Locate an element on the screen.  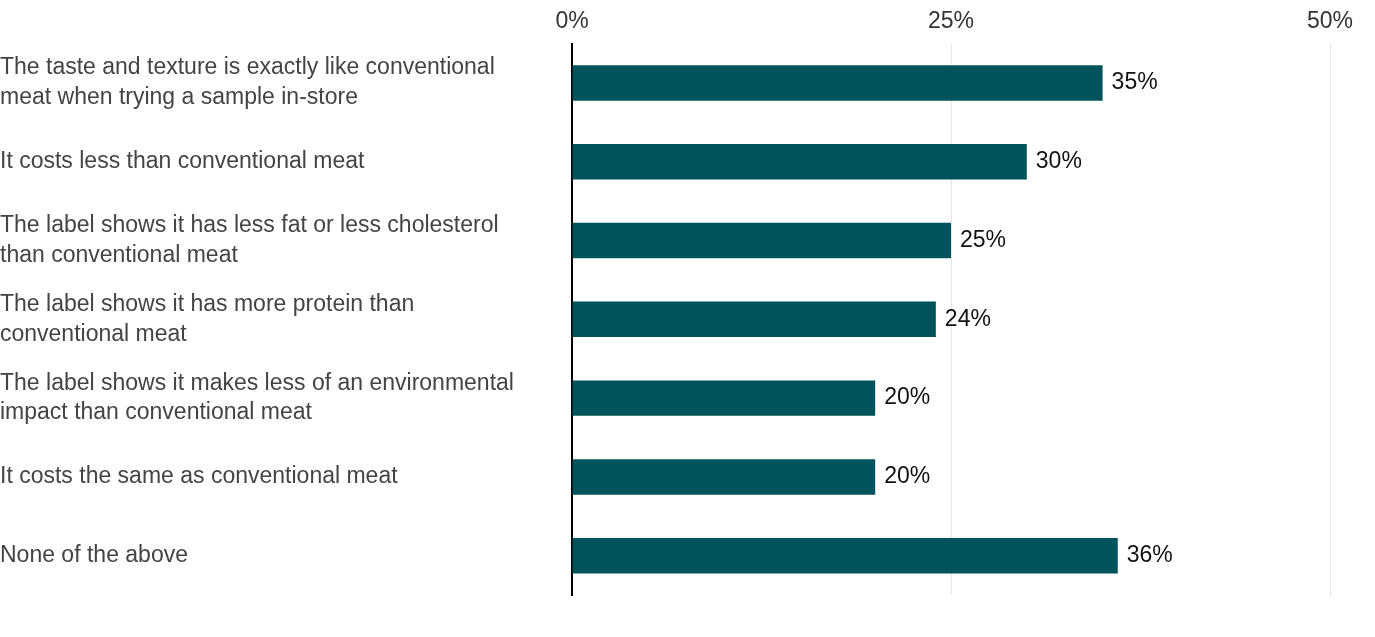
y-tick-label: The label shows it has less fat or less cholesterol than conventional meat is located at coordinates (249, 238).